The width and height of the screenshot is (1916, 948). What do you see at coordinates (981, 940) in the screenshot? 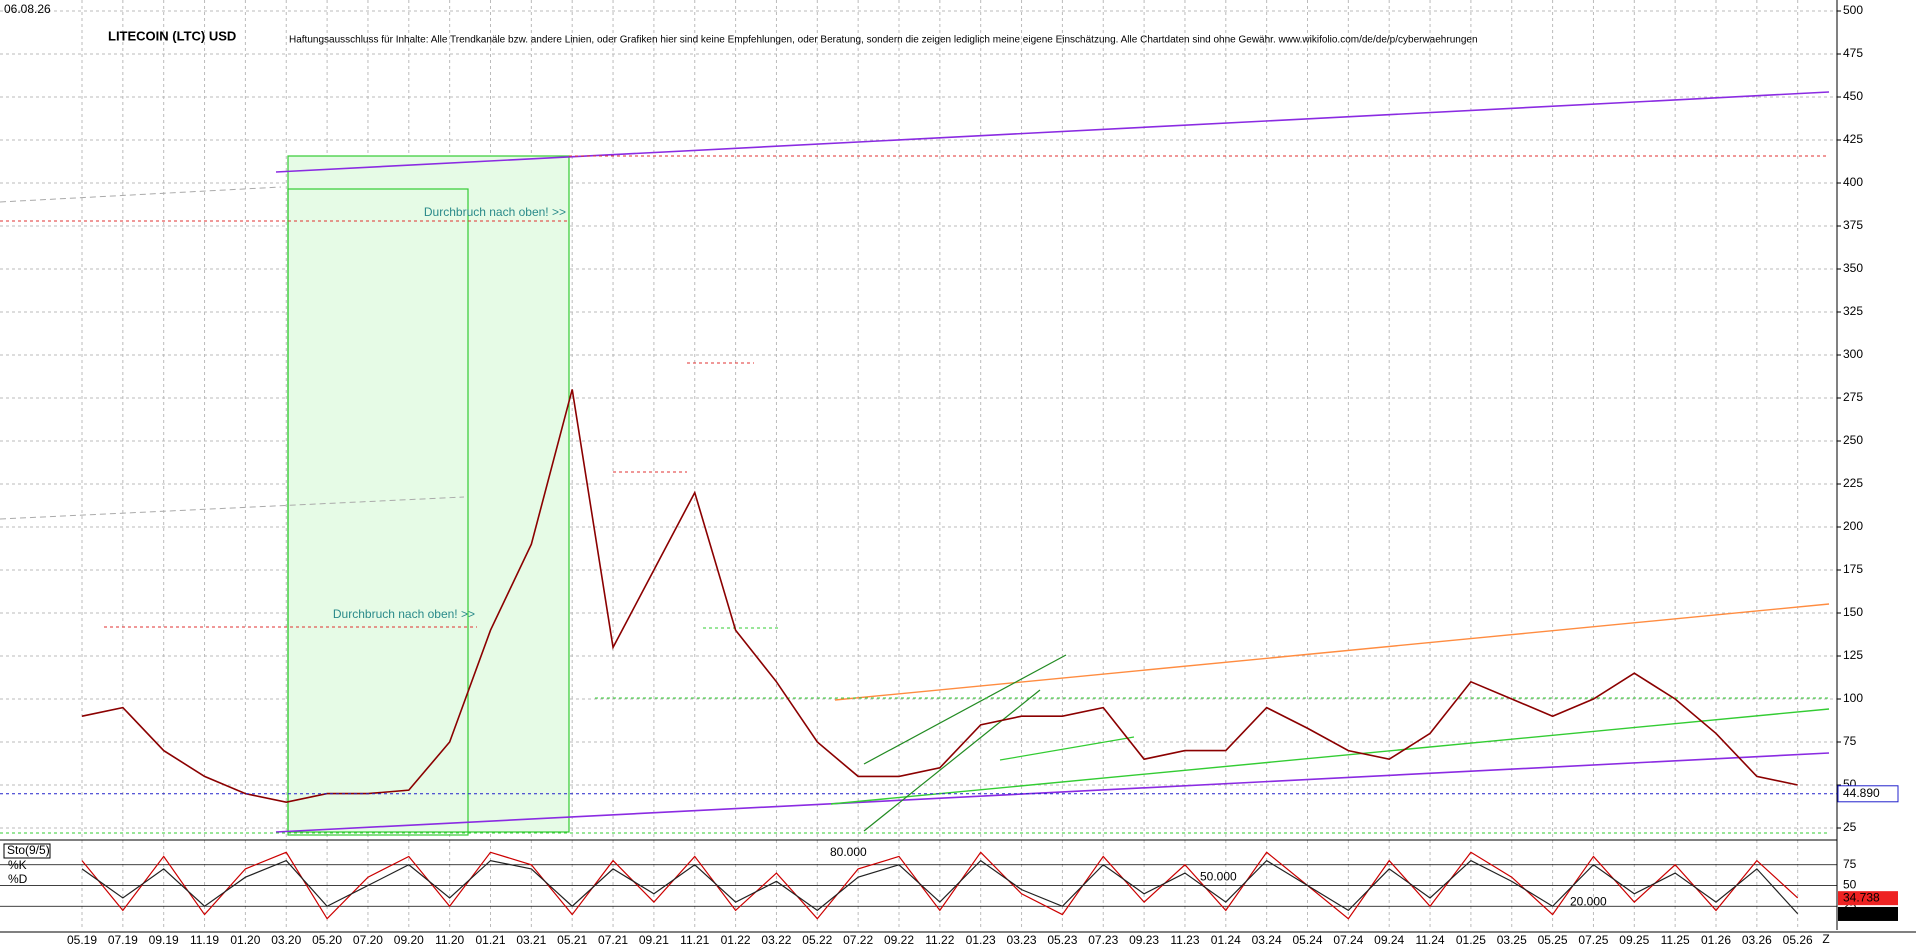
I see `x-tick-label: 01.23` at bounding box center [981, 940].